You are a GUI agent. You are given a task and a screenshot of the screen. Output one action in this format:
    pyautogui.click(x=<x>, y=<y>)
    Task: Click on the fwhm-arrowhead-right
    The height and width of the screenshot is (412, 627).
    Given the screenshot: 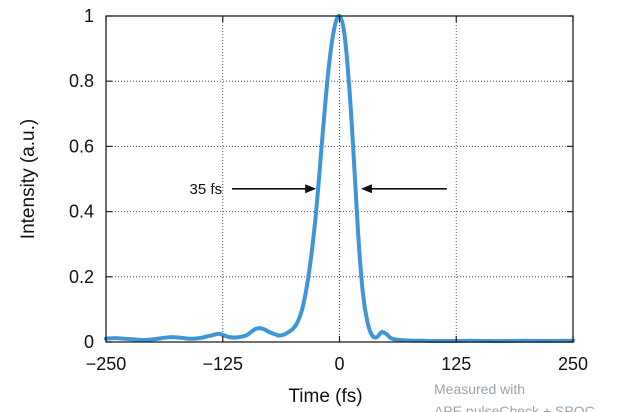 What is the action you would take?
    pyautogui.click(x=366, y=189)
    